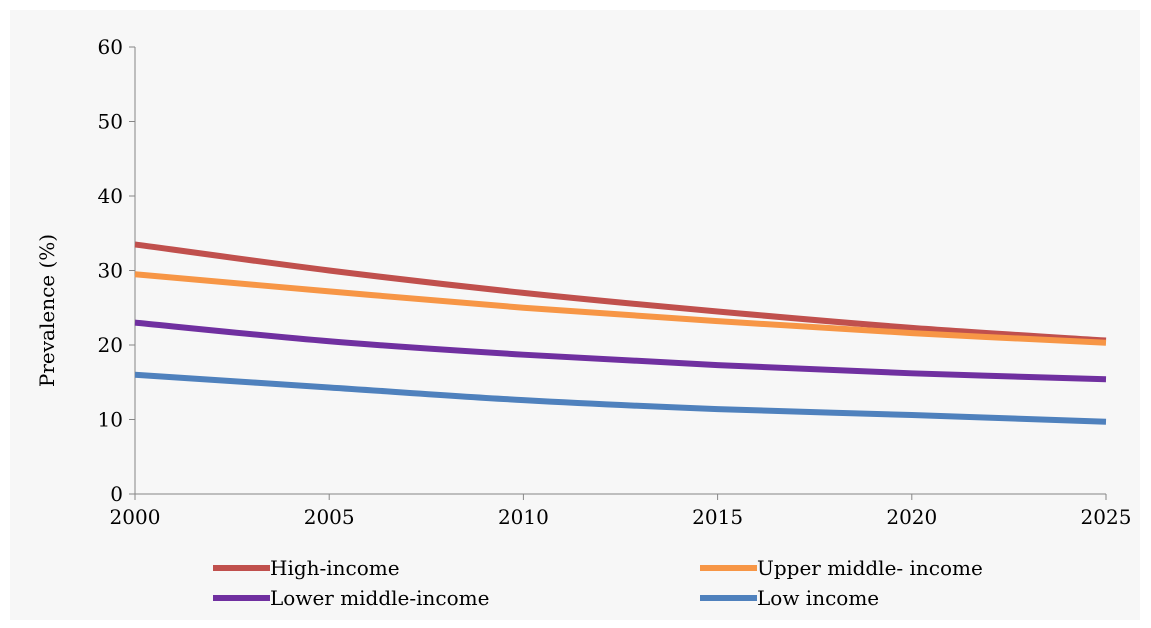  I want to click on y-axis-label: Prevalence (%), so click(47, 310).